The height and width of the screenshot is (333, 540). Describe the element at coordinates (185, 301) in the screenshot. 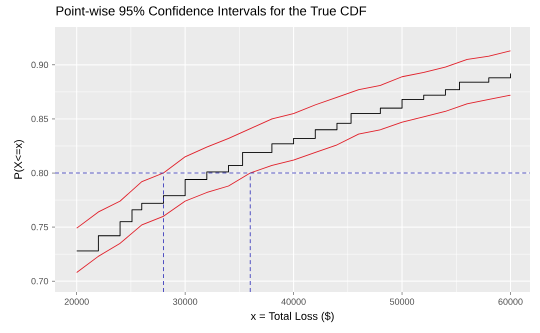

I see `x-tick-label: 30000` at that location.